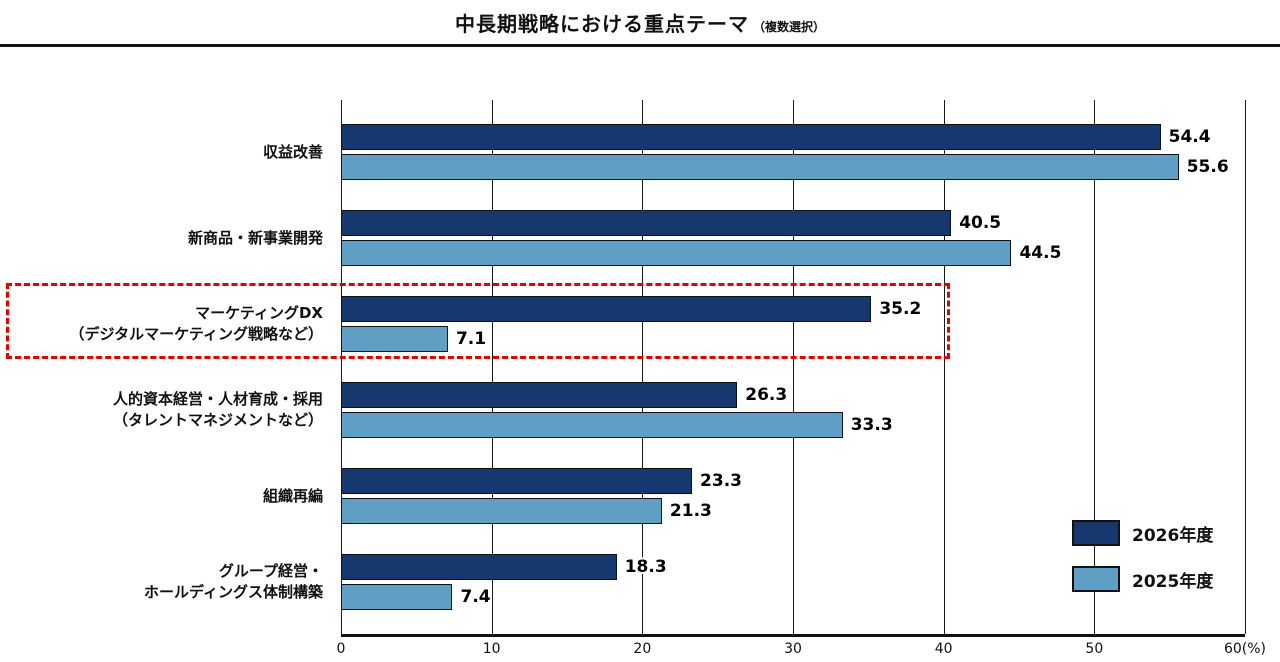 Image resolution: width=1280 pixels, height=662 pixels. I want to click on value-label-2025: 21.3, so click(690, 511).